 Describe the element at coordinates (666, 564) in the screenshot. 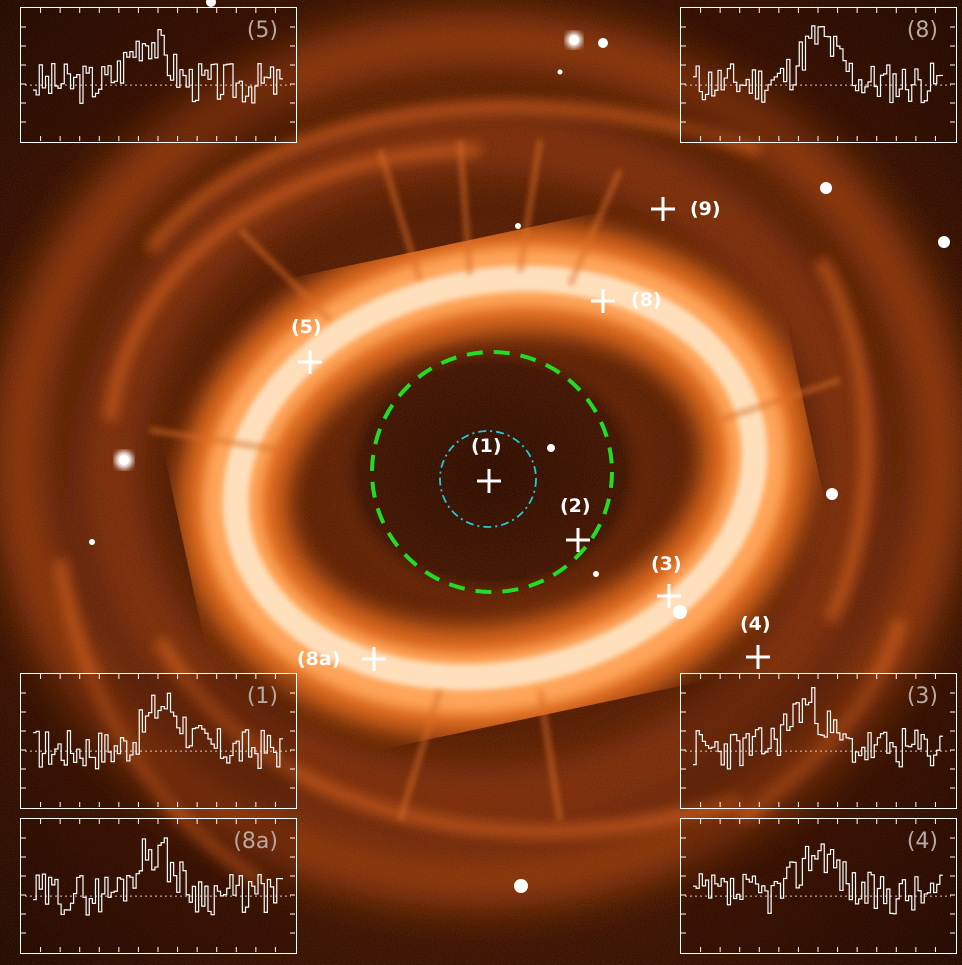

I see `marker-label-3: (3)` at that location.